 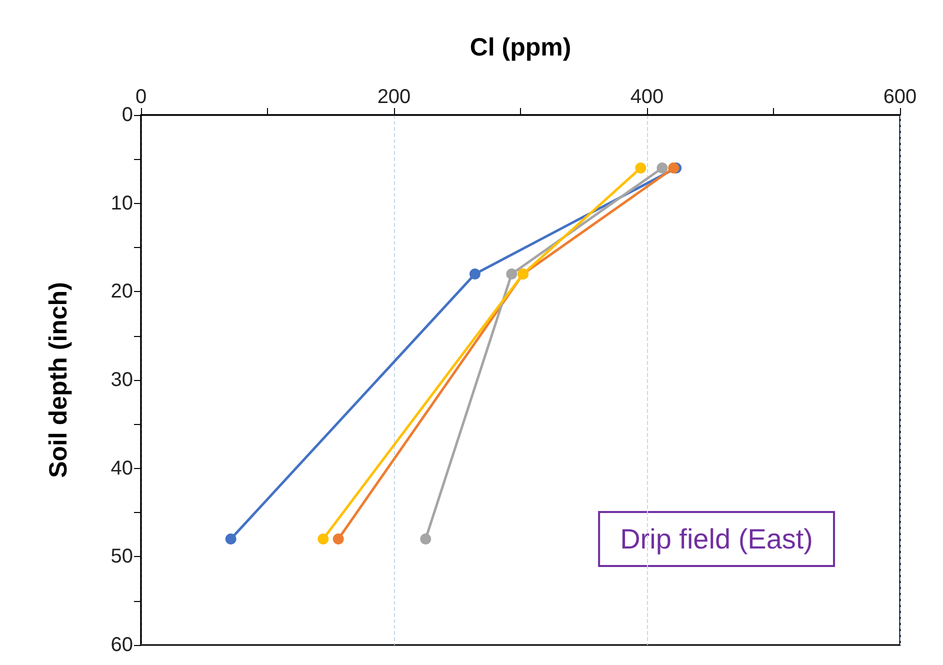 What do you see at coordinates (121, 557) in the screenshot?
I see `y-tick-label: 50` at bounding box center [121, 557].